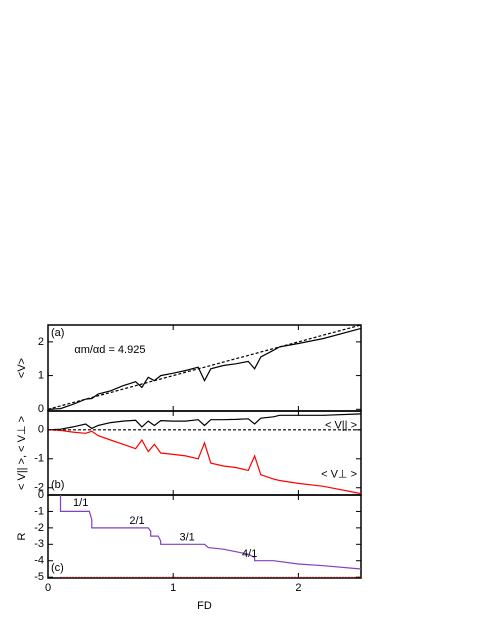 The height and width of the screenshot is (627, 485). I want to click on y-tick-label: -4, so click(39, 561).